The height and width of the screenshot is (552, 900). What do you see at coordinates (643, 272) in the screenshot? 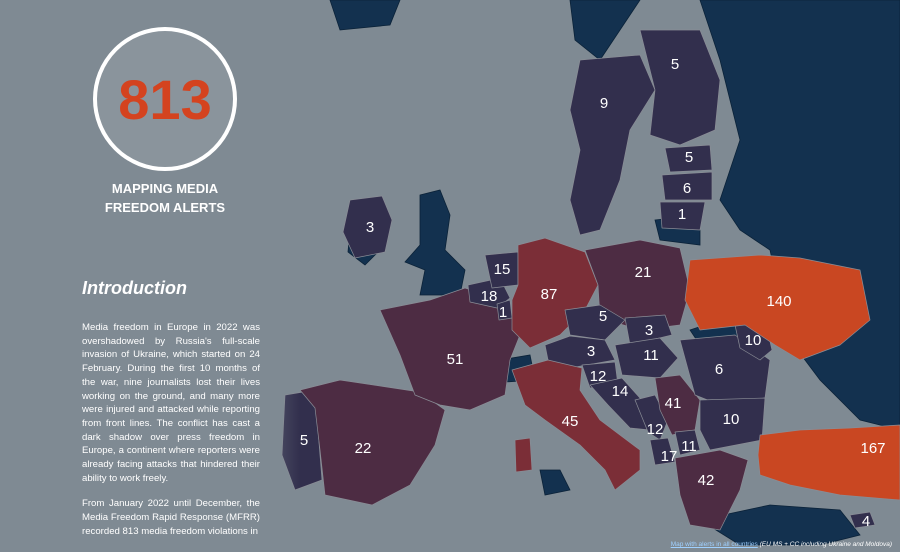
I see `label-poland: 21` at bounding box center [643, 272].